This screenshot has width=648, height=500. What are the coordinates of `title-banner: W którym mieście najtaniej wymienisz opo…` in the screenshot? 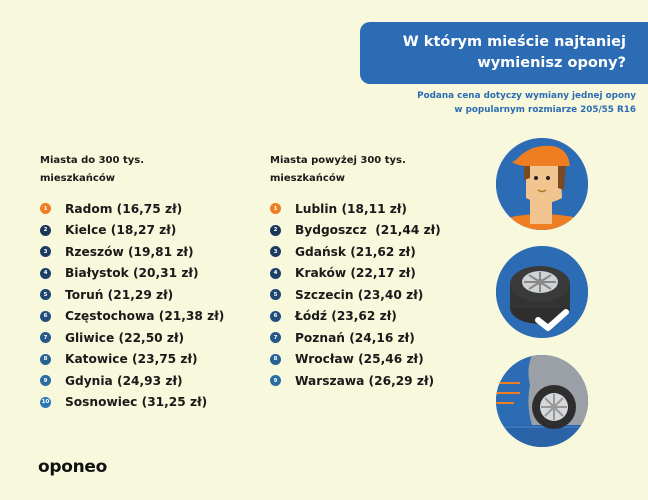 It's located at (504, 53).